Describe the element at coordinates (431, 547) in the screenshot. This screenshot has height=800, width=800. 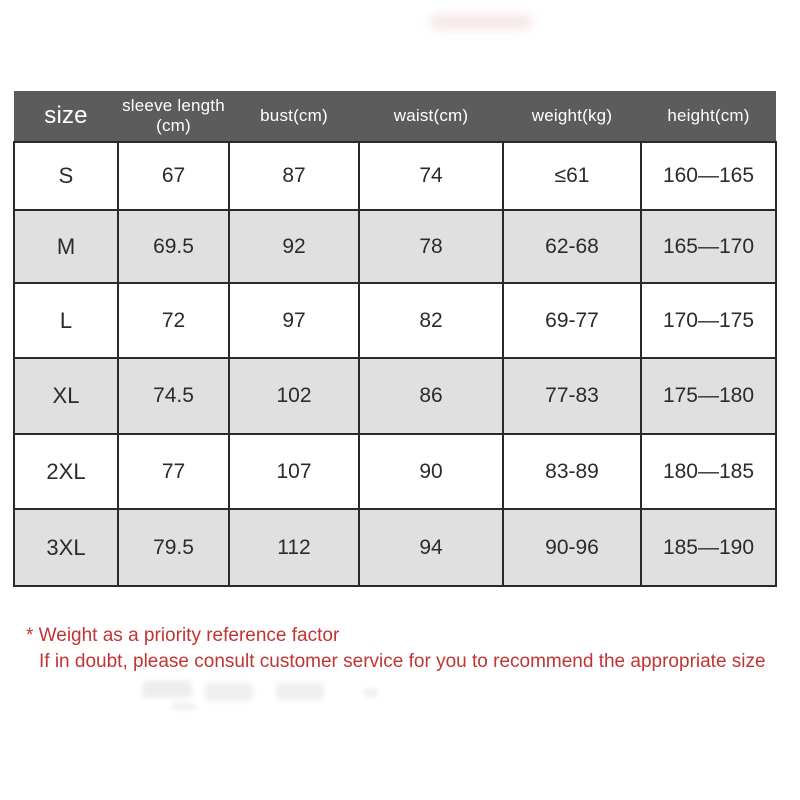
I see `cell-waist: 94` at that location.